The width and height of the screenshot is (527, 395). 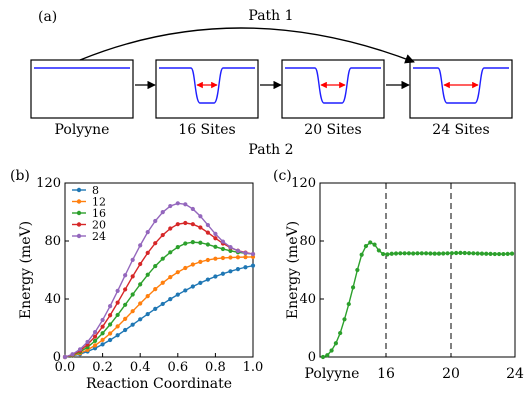 What do you see at coordinates (177, 367) in the screenshot?
I see `x-tick-label: 0.6` at bounding box center [177, 367].